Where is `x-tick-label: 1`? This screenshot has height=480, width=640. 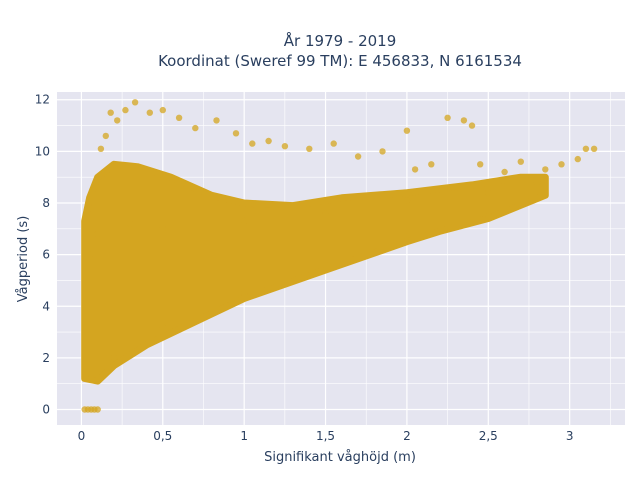 x-tick-label: 1 is located at coordinates (244, 436).